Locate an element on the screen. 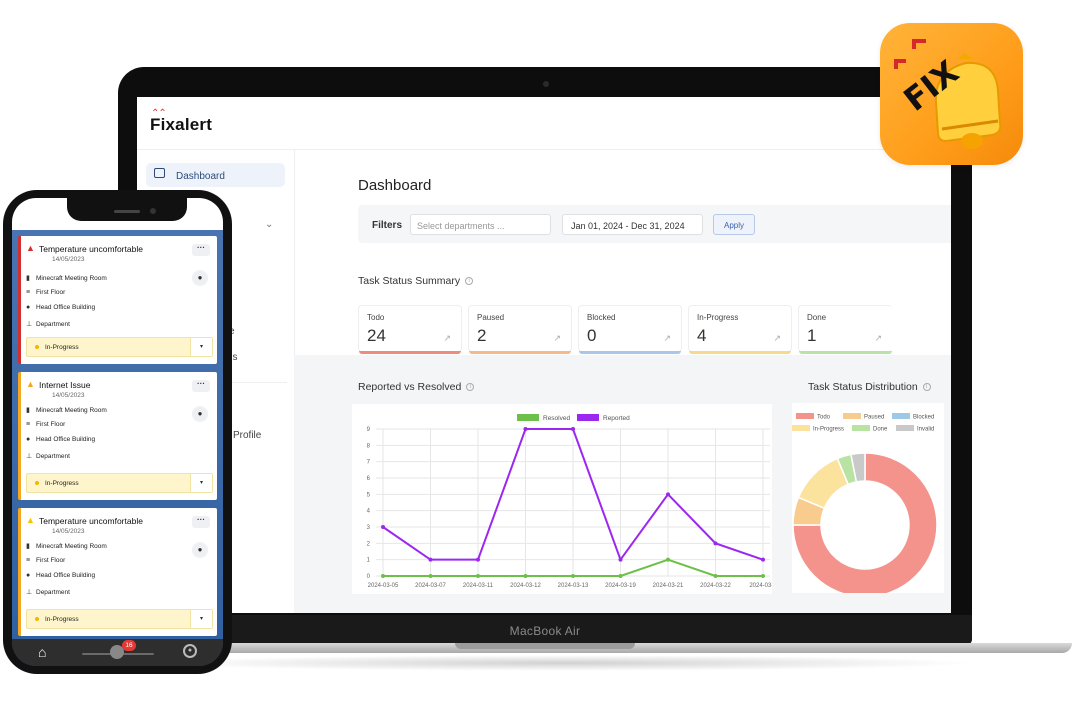  donut-slice-invalid is located at coordinates (858, 467).